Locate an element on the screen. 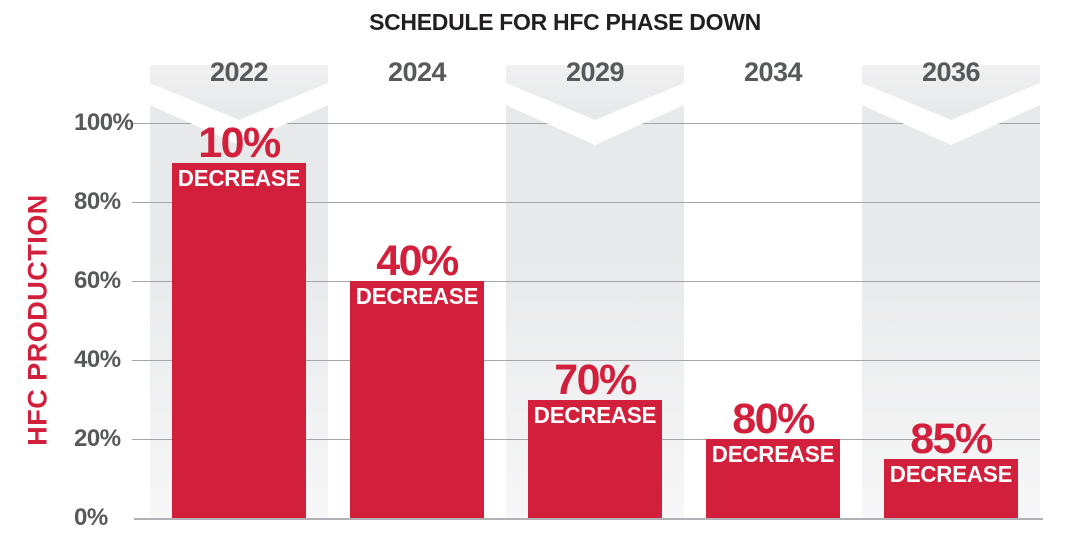 This screenshot has height=533, width=1067. bar-2022 is located at coordinates (239, 340).